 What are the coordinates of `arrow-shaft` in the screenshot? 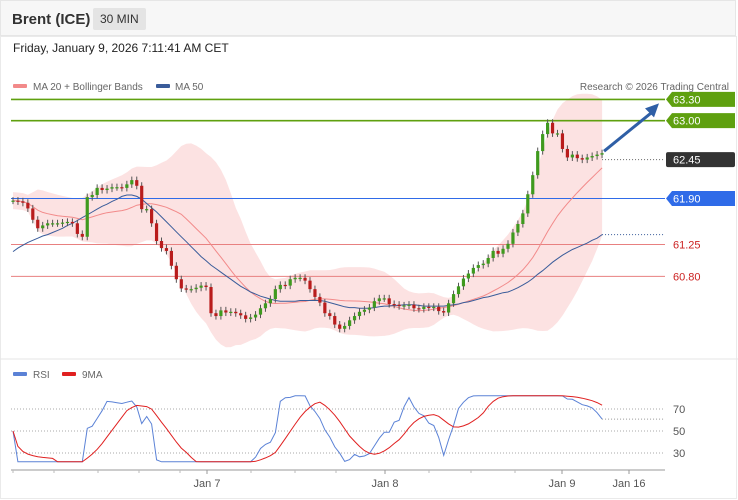 It's located at (628, 131).